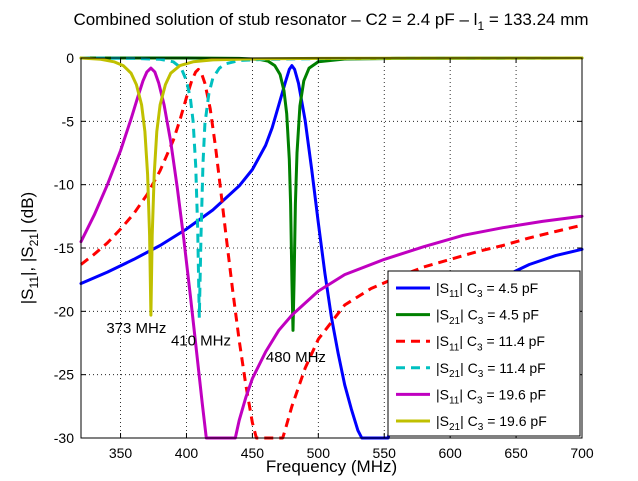 The width and height of the screenshot is (638, 481). I want to click on x-tick-label: 450, so click(253, 453).